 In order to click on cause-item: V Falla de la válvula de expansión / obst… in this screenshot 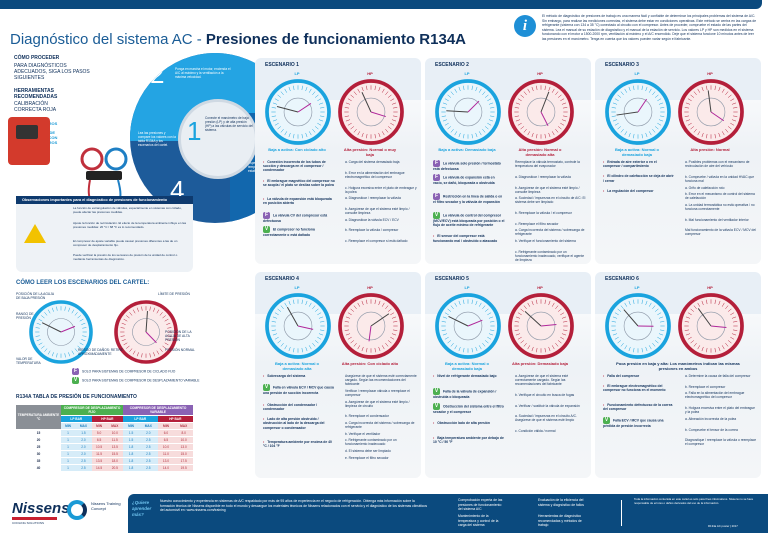, I will do `click(469, 393)`.